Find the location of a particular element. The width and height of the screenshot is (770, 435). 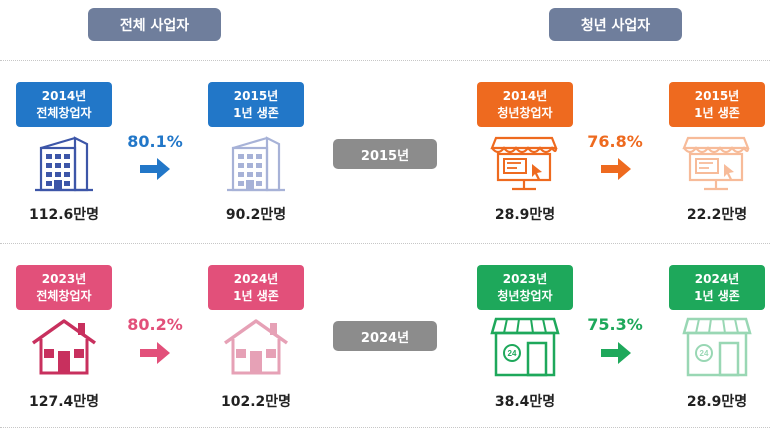

count-2024-youth: 28.9만명 is located at coordinates (717, 402).